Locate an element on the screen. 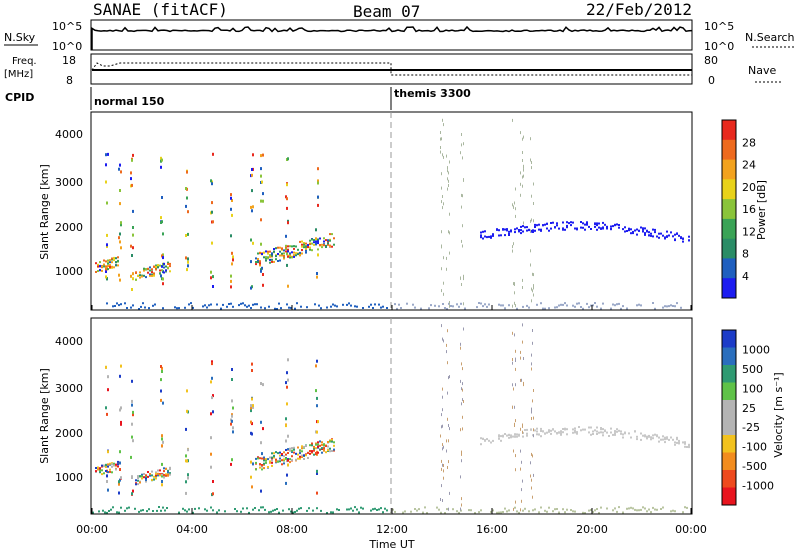 Image resolution: width=800 pixels, height=554 pixels. xtick-2000: 20:00 is located at coordinates (592, 529).